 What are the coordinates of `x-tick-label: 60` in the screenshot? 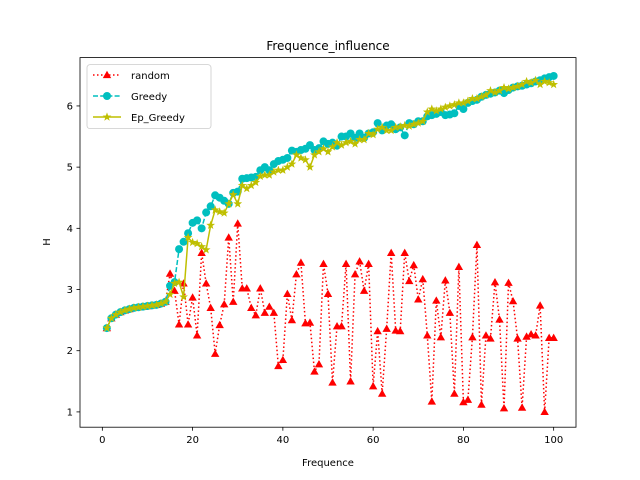 It's located at (373, 440).